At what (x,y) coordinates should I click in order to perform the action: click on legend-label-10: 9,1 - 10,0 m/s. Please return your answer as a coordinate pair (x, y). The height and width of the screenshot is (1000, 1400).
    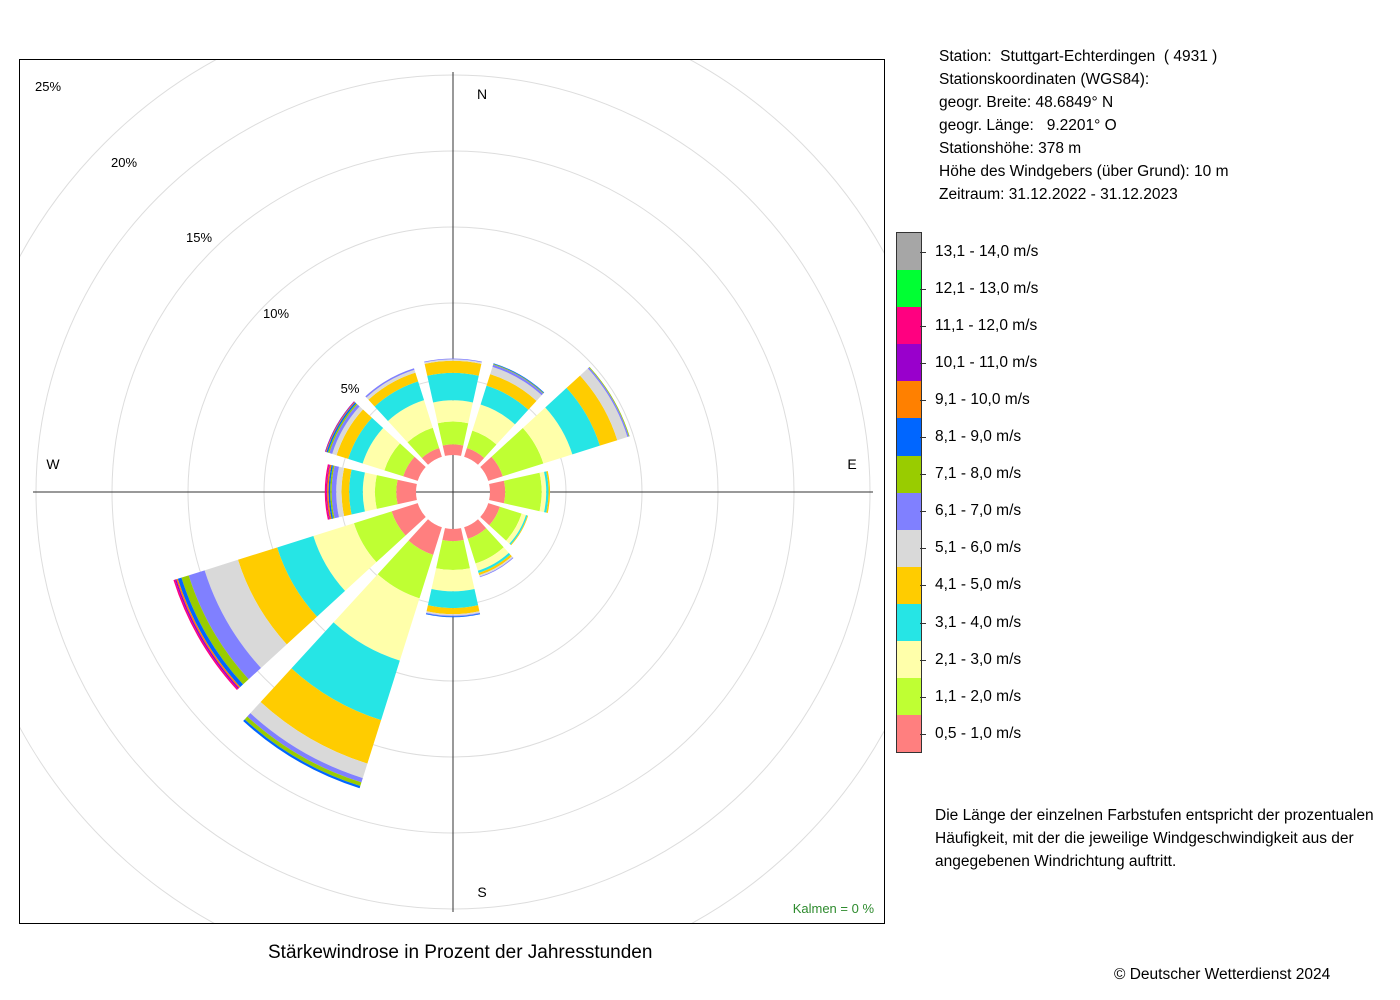
    Looking at the image, I should click on (982, 399).